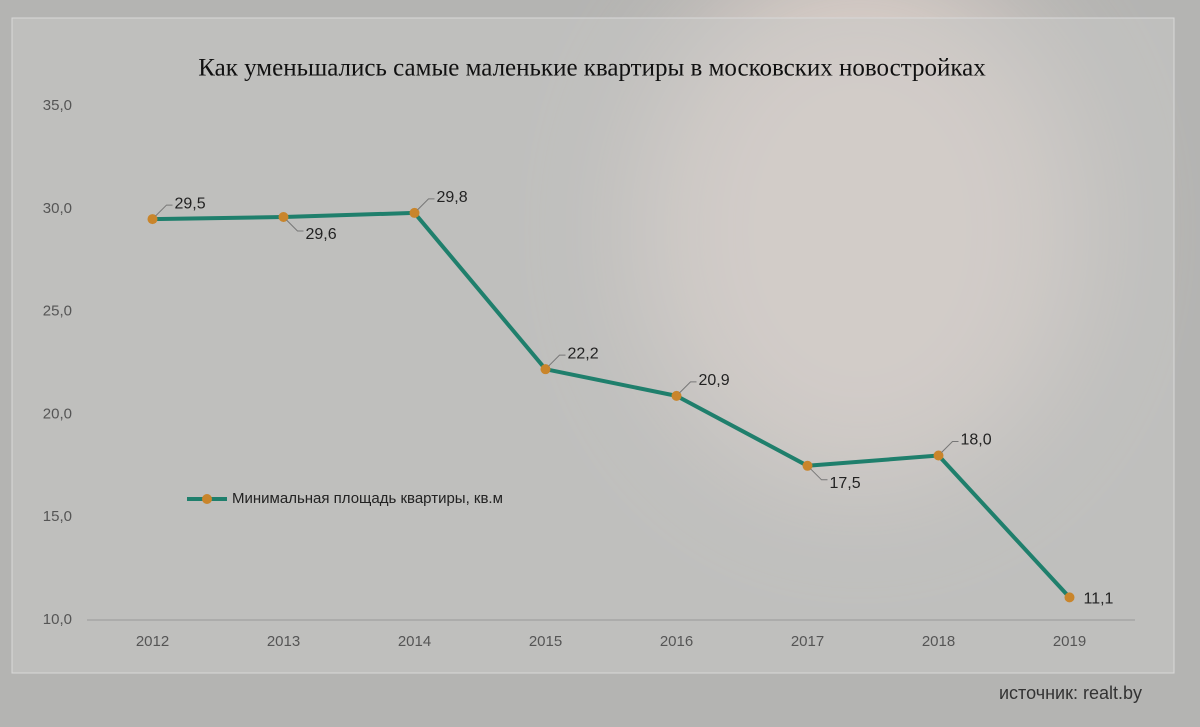  I want to click on x-tick-label: 2017, so click(807, 641).